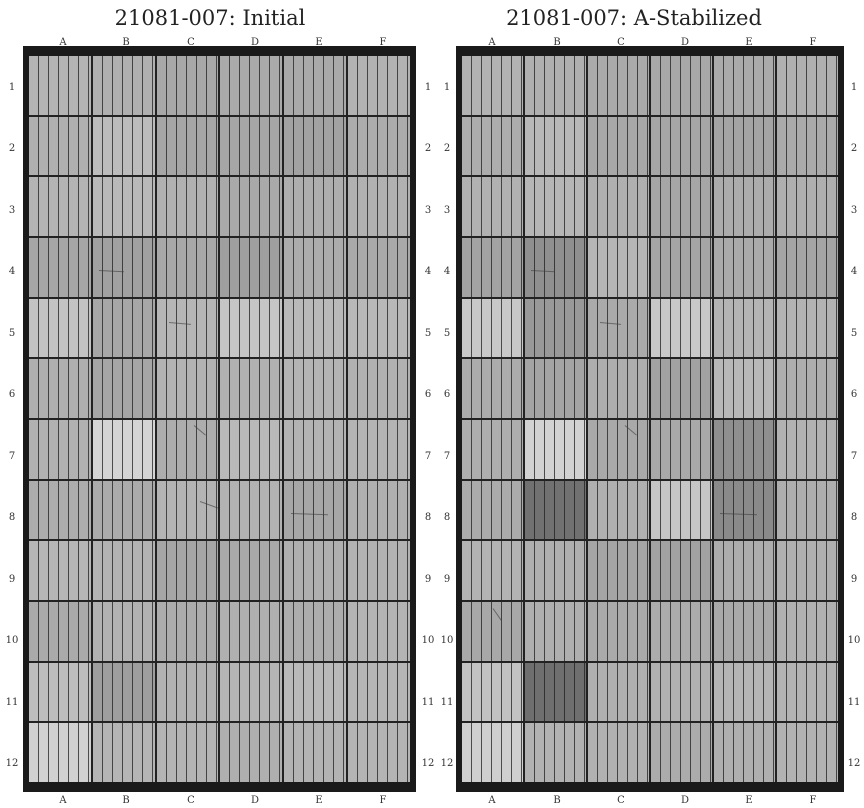  Describe the element at coordinates (12, 333) in the screenshot. I see `row-label: 5` at that location.